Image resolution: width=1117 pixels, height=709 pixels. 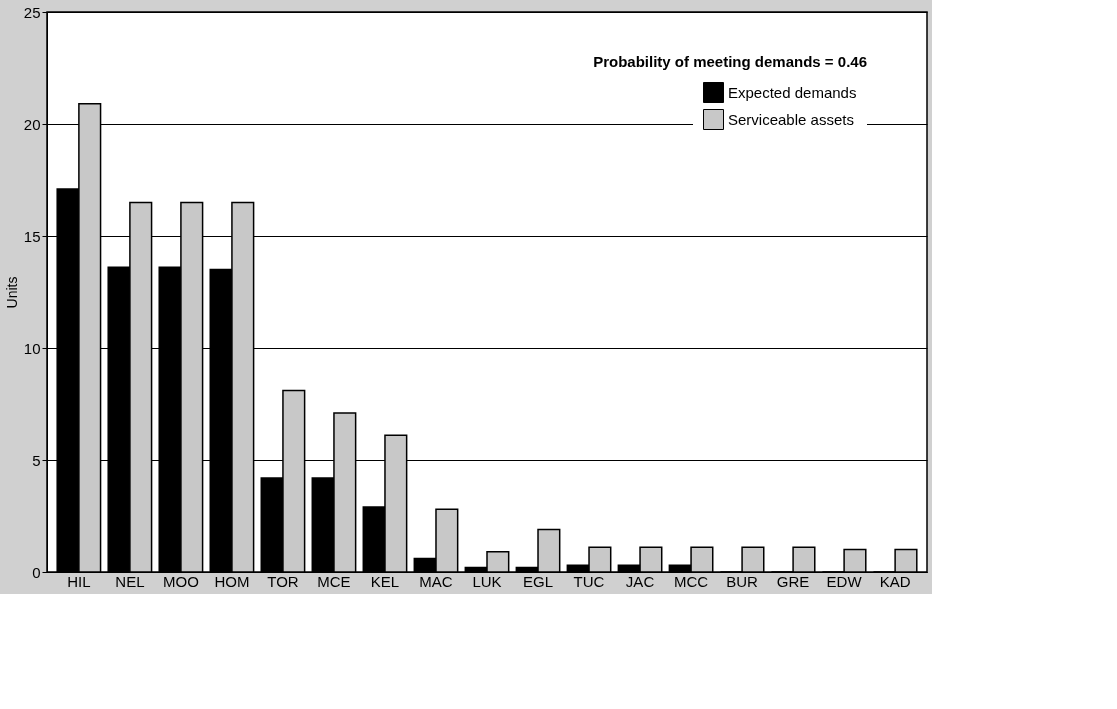 What do you see at coordinates (232, 581) in the screenshot?
I see `x-tick-label: HOM` at bounding box center [232, 581].